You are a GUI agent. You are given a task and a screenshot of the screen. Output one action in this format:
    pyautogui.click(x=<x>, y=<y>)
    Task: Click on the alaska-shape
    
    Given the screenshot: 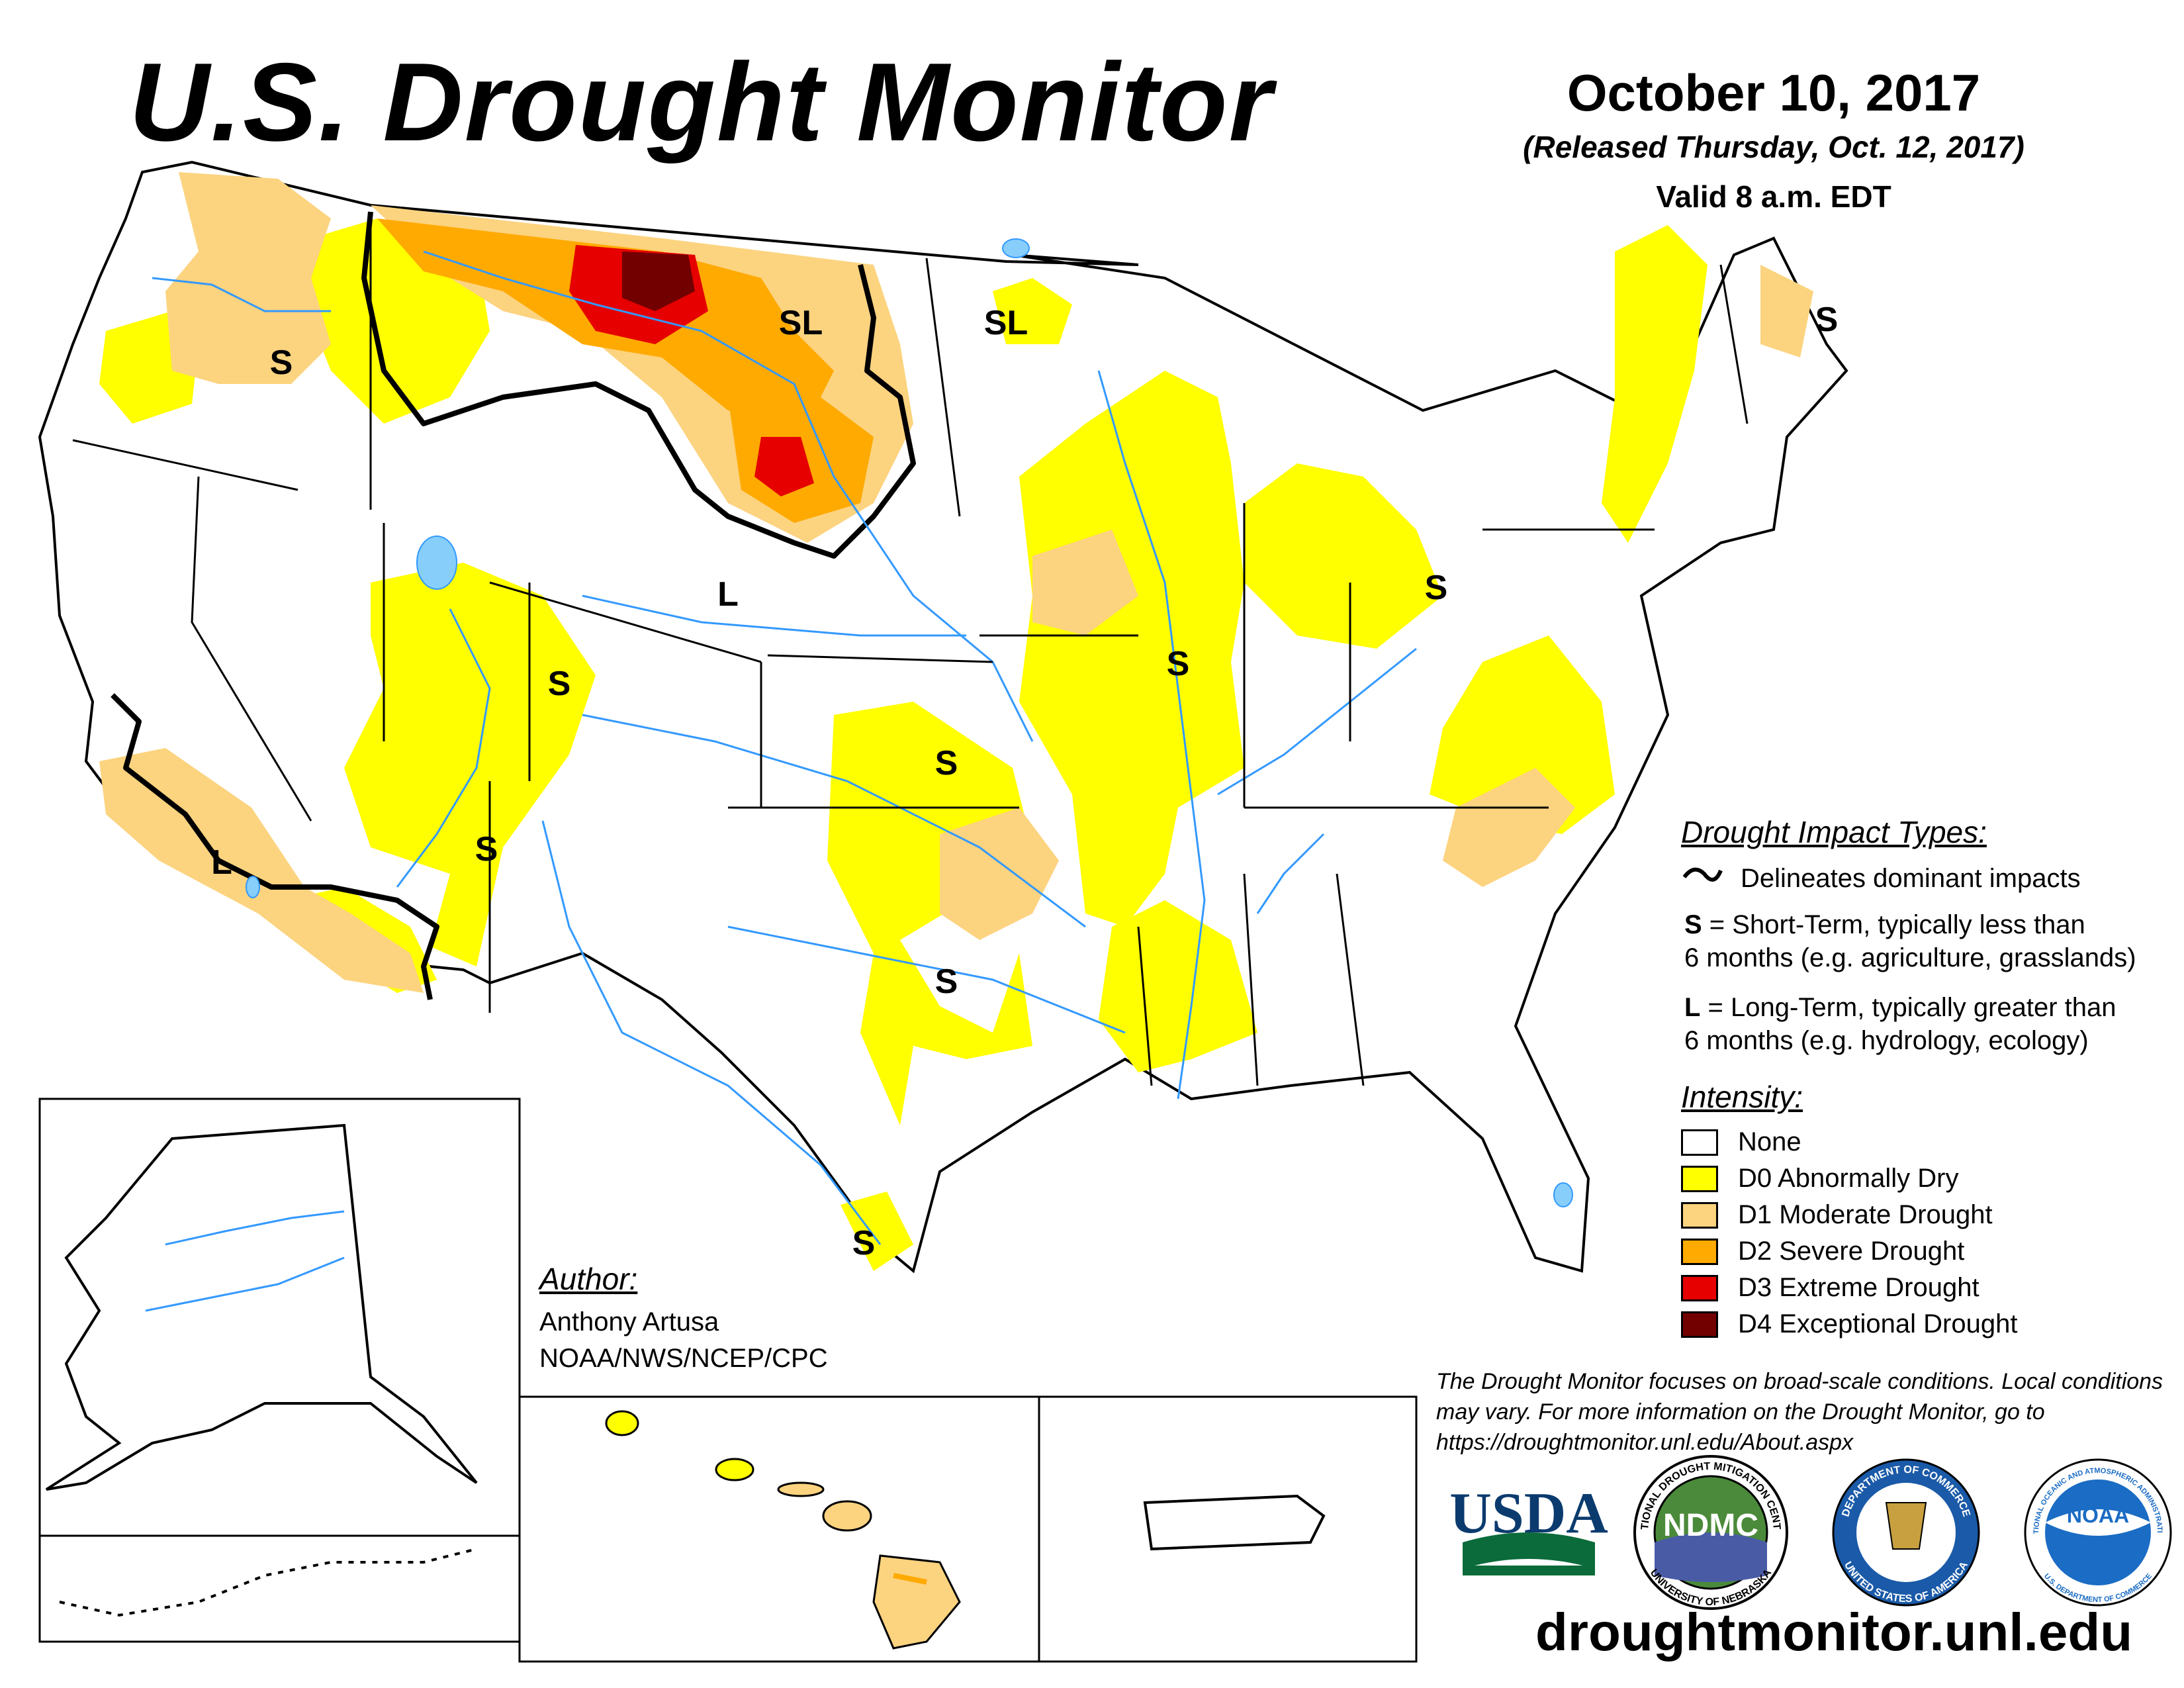 What is the action you would take?
    pyautogui.click(x=261, y=1307)
    